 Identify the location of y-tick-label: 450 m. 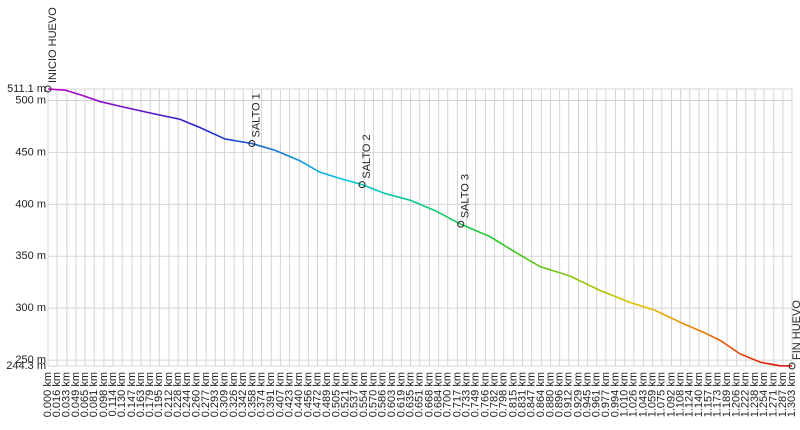
(30, 152).